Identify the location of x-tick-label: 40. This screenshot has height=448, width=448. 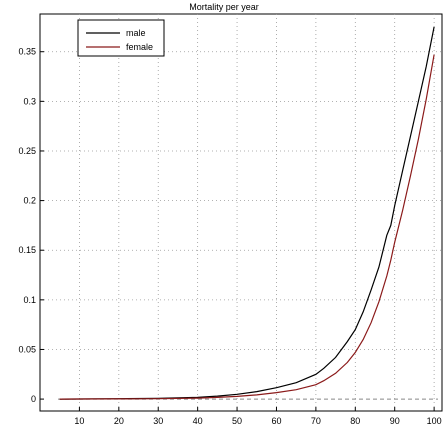
(198, 421).